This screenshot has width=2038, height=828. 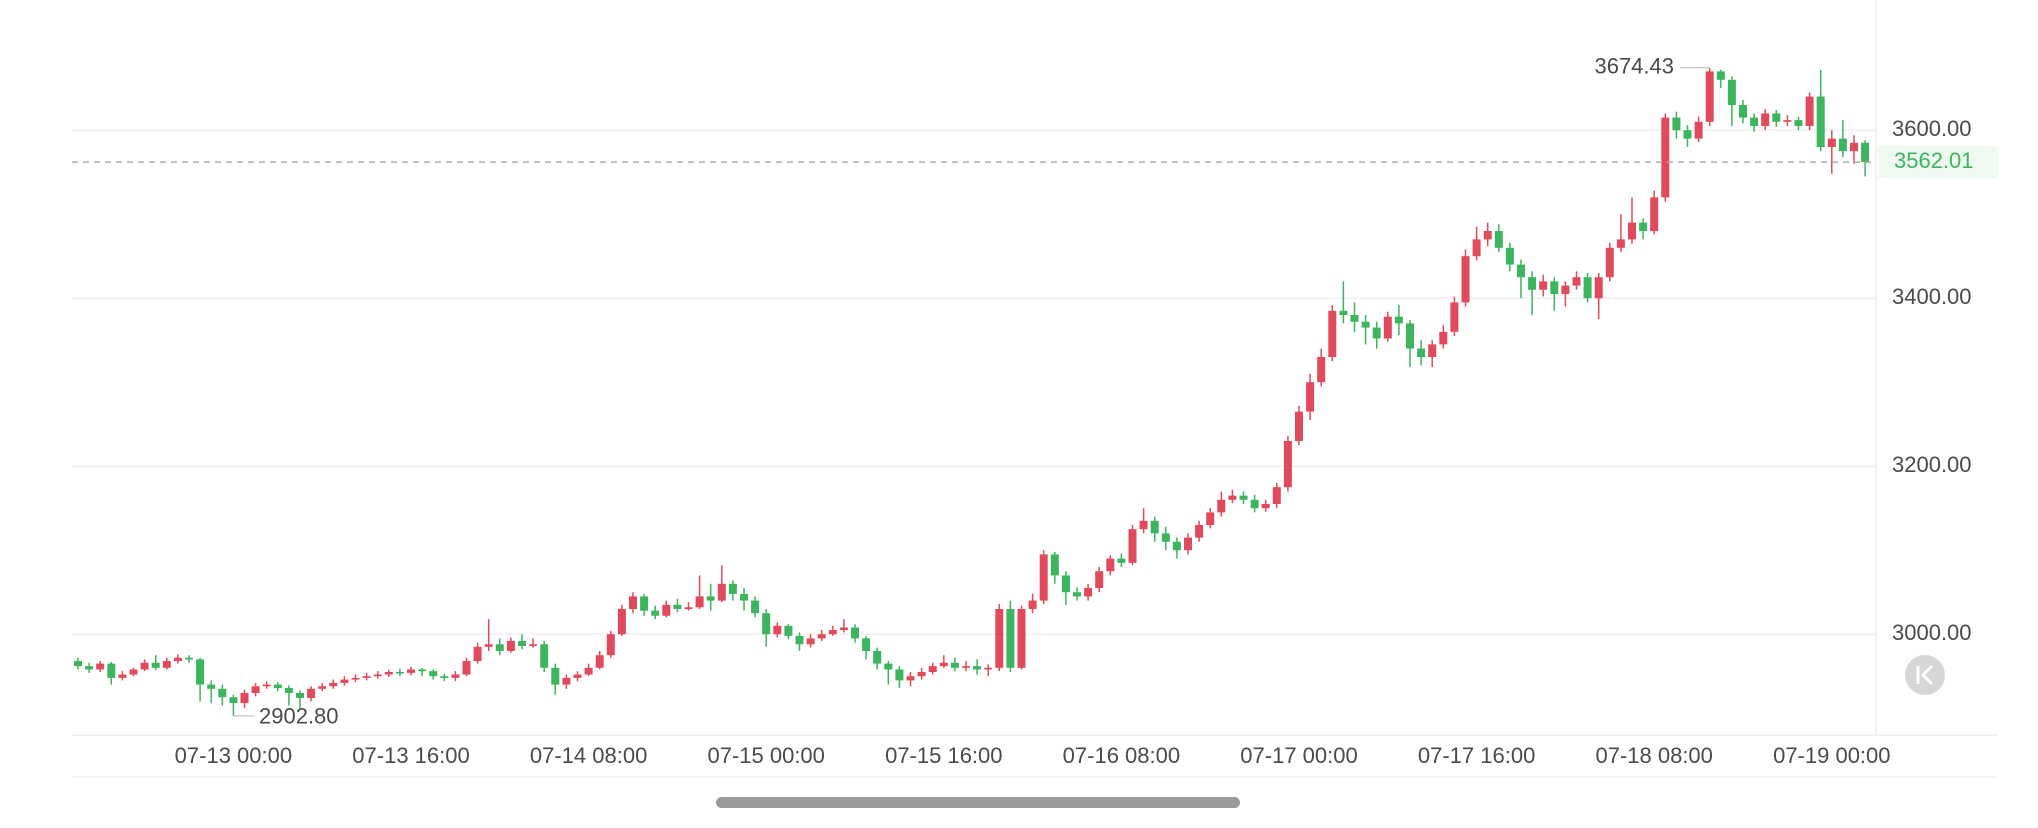 I want to click on last-price-label: 3562.01, so click(x=1934, y=160).